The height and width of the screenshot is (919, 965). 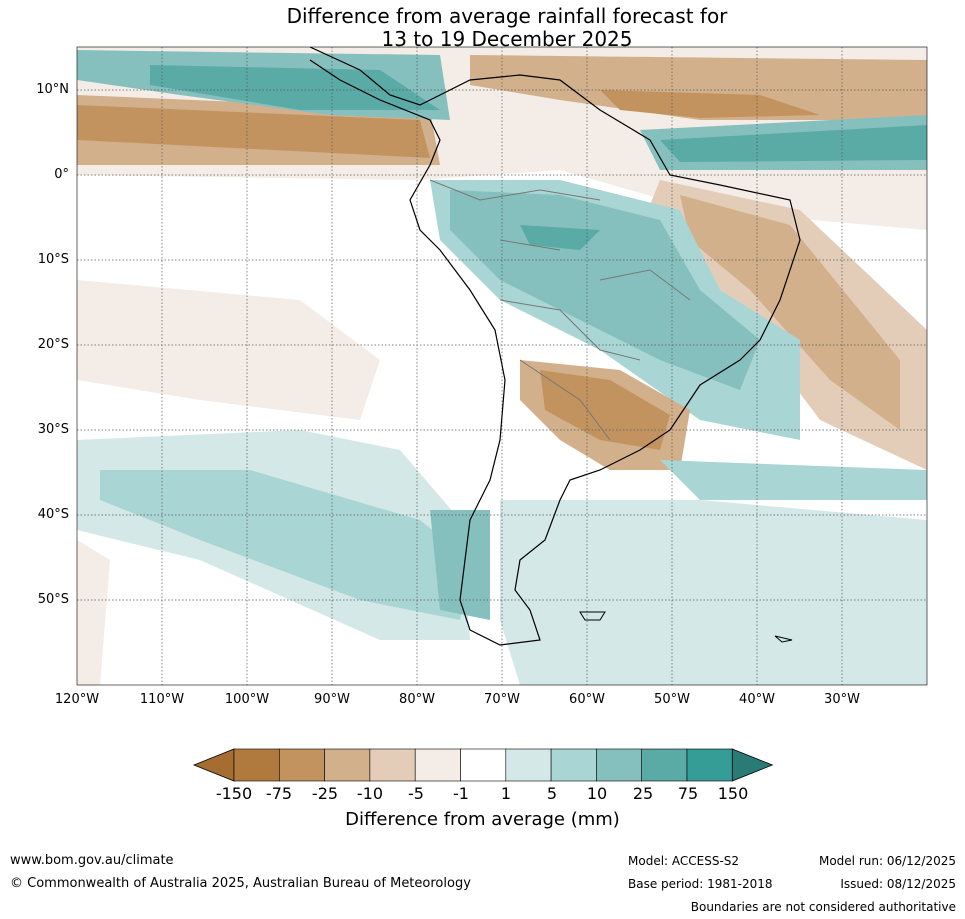 What do you see at coordinates (53, 259) in the screenshot?
I see `lat-label: 10°S` at bounding box center [53, 259].